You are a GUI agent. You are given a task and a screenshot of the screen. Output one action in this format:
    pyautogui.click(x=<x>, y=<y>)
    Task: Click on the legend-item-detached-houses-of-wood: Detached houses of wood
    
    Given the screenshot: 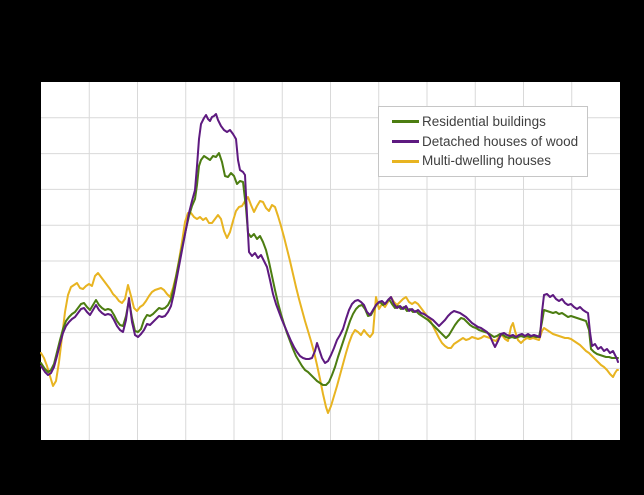 What is the action you would take?
    pyautogui.click(x=487, y=142)
    